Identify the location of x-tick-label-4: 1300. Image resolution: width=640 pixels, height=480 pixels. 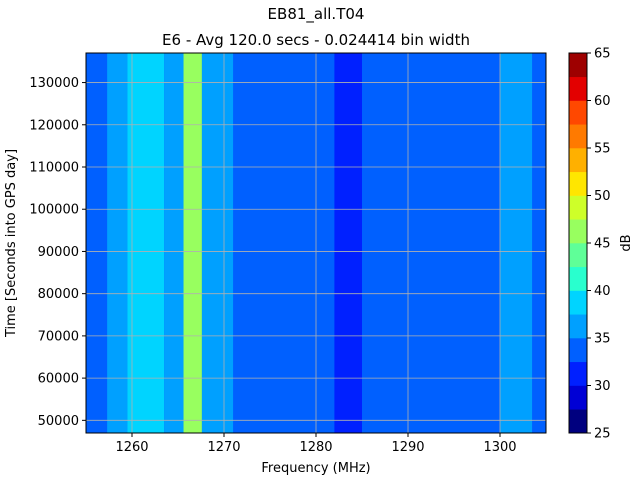
(499, 447).